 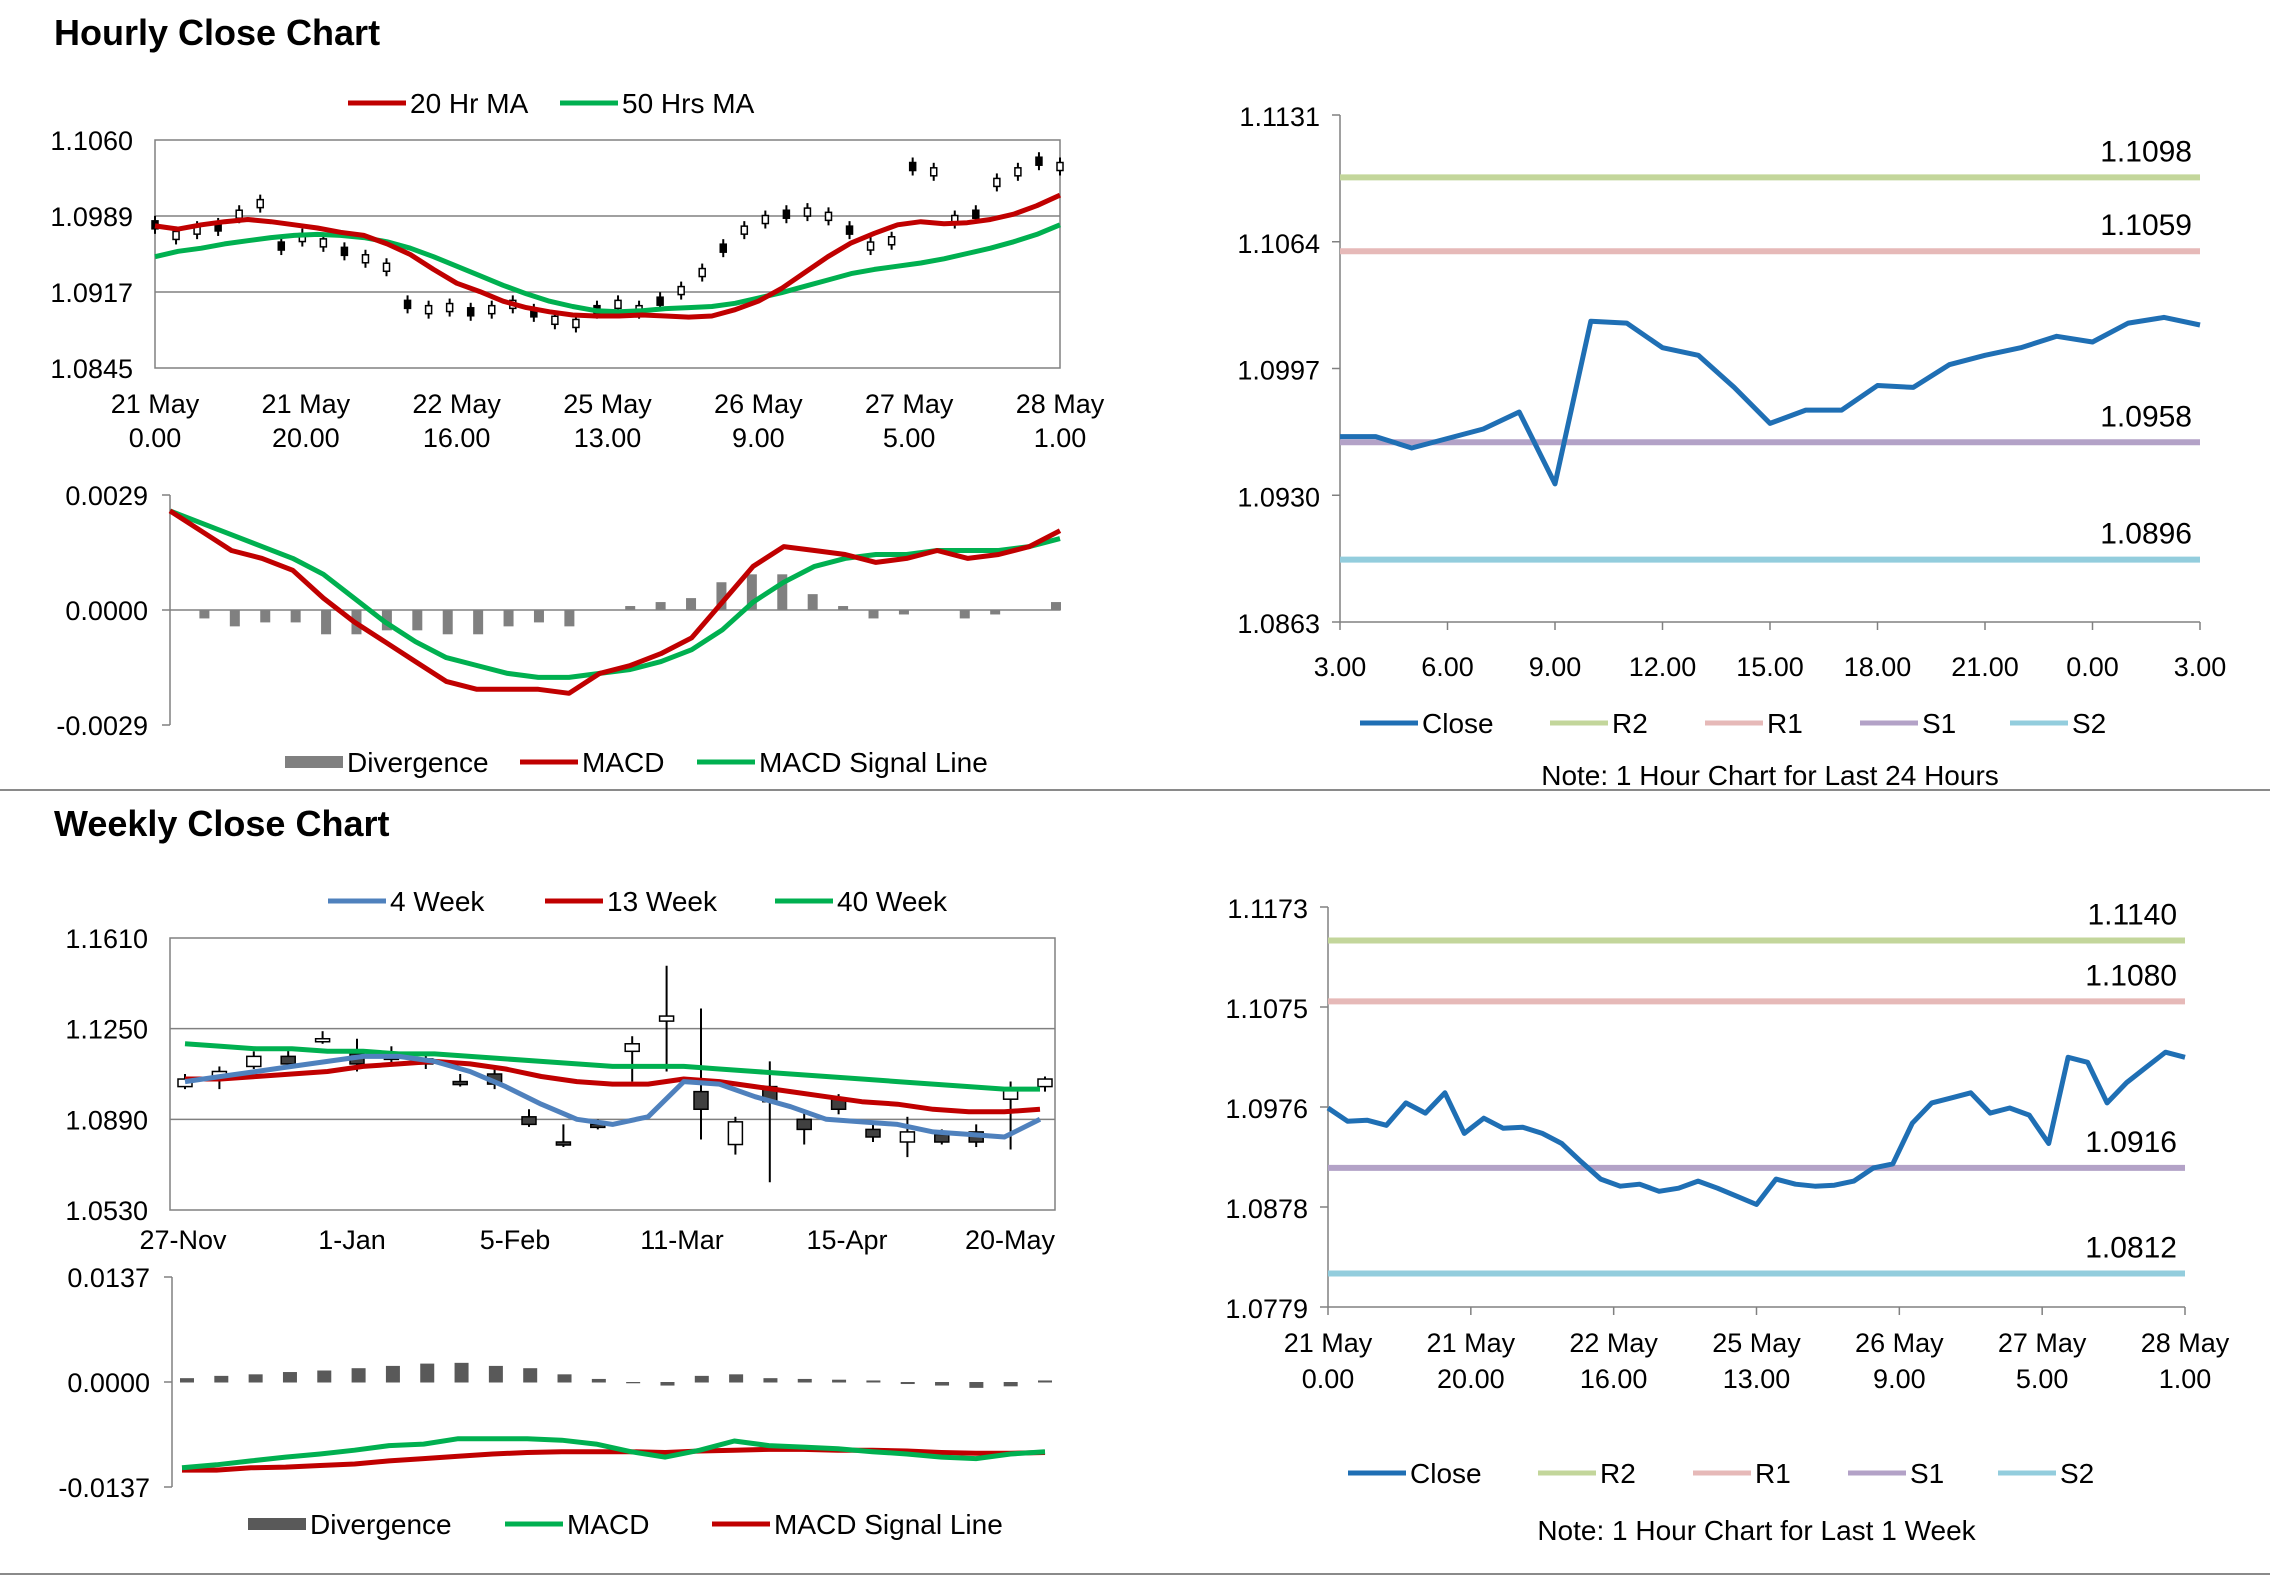 What do you see at coordinates (2089, 723) in the screenshot?
I see `legend-s2-label: S2` at bounding box center [2089, 723].